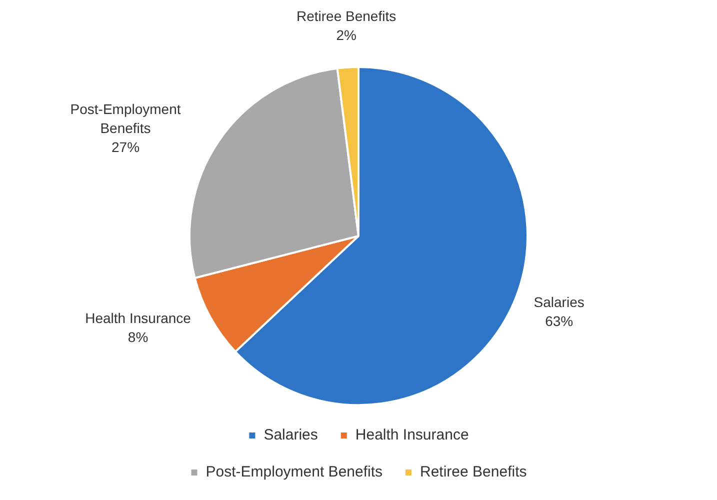 The image size is (717, 500). Describe the element at coordinates (125, 118) in the screenshot. I see `slice-label: Post-Employment Benefits` at that location.